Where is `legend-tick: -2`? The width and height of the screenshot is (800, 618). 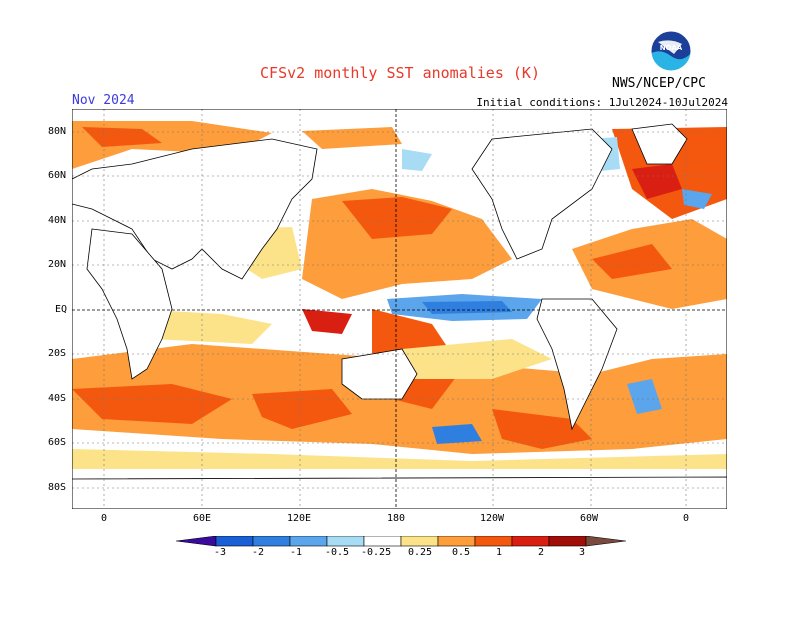 legend-tick: -2 is located at coordinates (258, 552).